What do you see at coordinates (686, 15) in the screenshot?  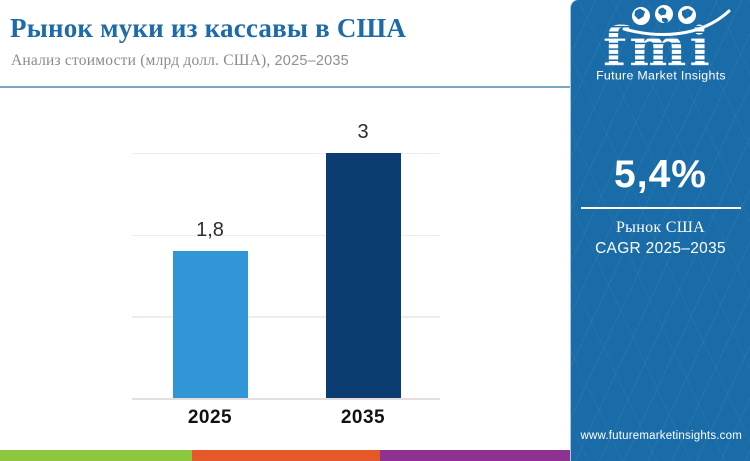 I see `globe-asia-icon` at bounding box center [686, 15].